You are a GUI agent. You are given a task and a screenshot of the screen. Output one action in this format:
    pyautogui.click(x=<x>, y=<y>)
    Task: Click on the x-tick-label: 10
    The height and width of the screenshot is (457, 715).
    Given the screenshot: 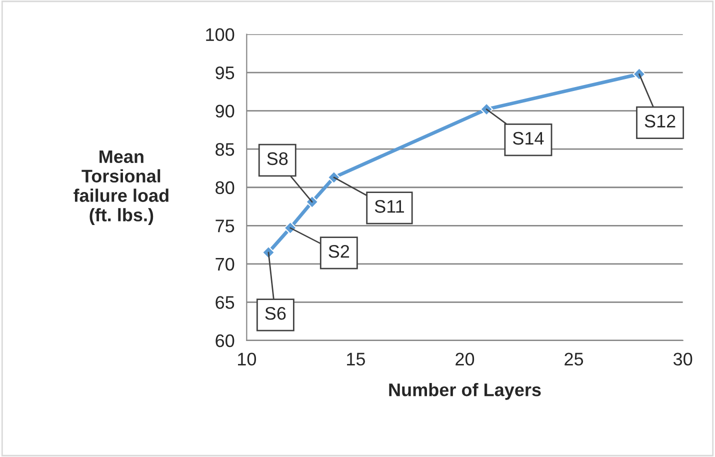 What is the action you would take?
    pyautogui.click(x=247, y=359)
    